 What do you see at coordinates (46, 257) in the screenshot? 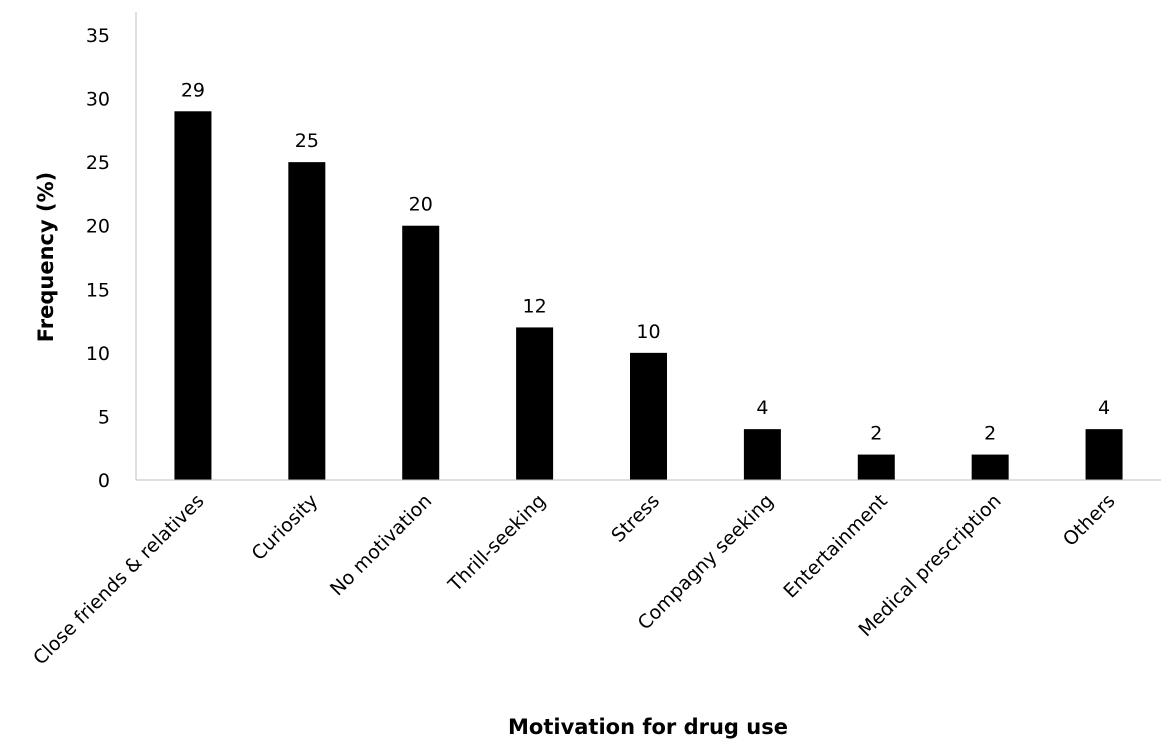
I see `y-axis-title: Frequency (%)` at bounding box center [46, 257].